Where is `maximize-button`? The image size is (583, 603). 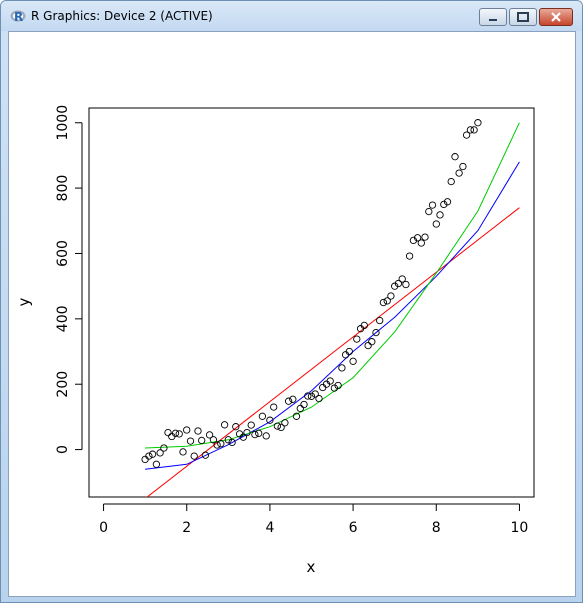
maximize-button is located at coordinates (523, 17).